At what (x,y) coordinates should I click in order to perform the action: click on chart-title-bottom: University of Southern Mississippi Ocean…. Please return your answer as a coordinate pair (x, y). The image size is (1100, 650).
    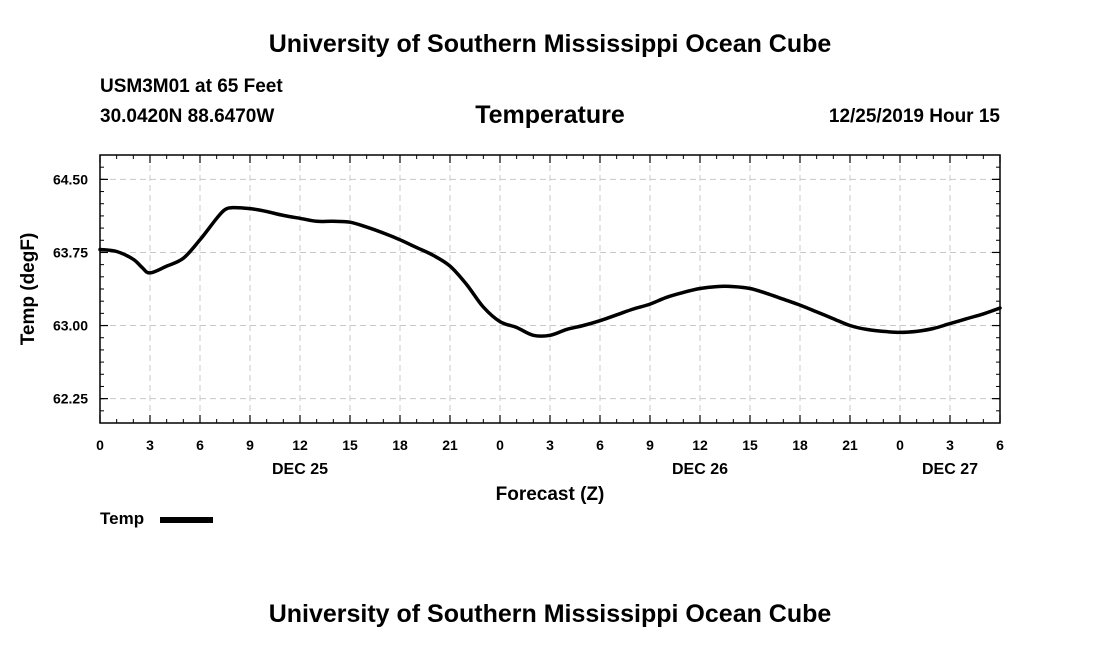
    Looking at the image, I should click on (550, 614).